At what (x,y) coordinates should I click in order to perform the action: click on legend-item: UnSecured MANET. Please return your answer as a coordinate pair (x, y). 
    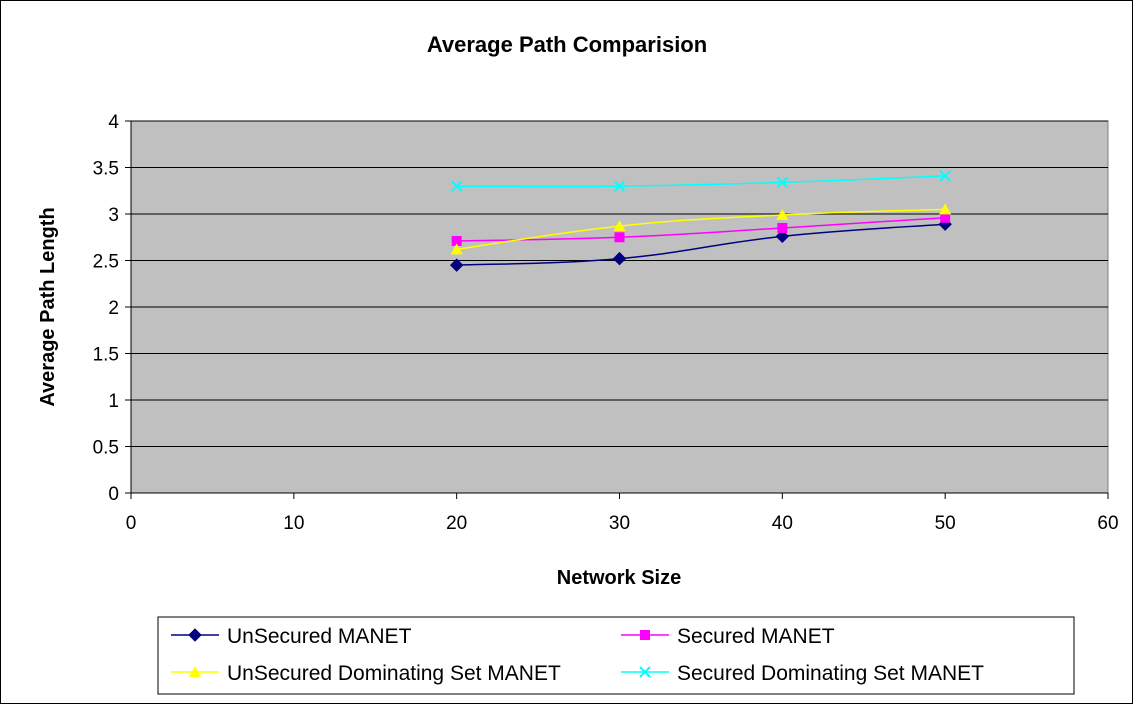
    Looking at the image, I should click on (291, 636).